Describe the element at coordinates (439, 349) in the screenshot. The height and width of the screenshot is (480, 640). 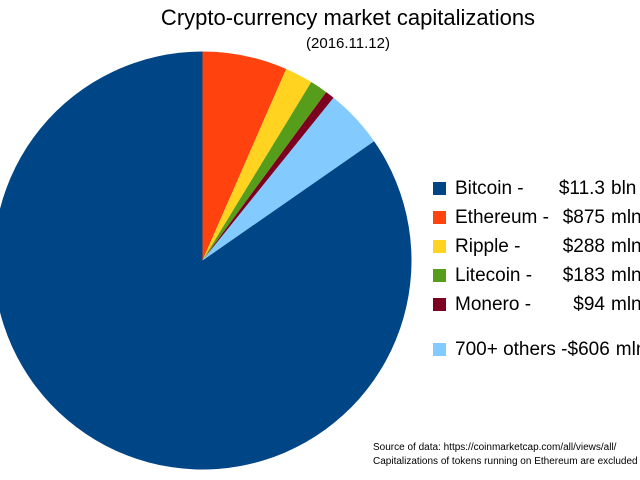
I see `legend-swatch-700-others` at that location.